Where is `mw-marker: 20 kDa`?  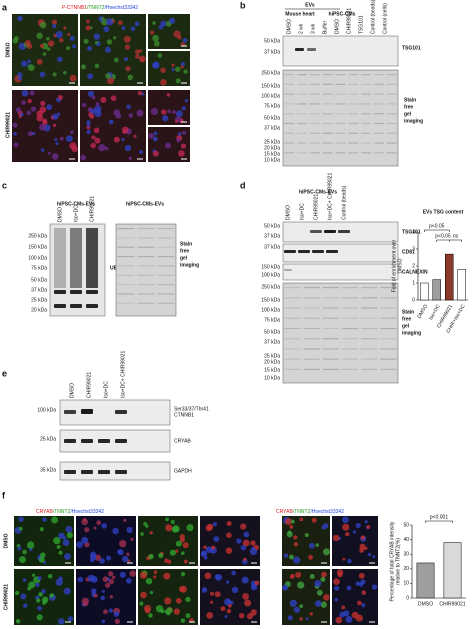 mw-marker: 20 kDa is located at coordinates (272, 148).